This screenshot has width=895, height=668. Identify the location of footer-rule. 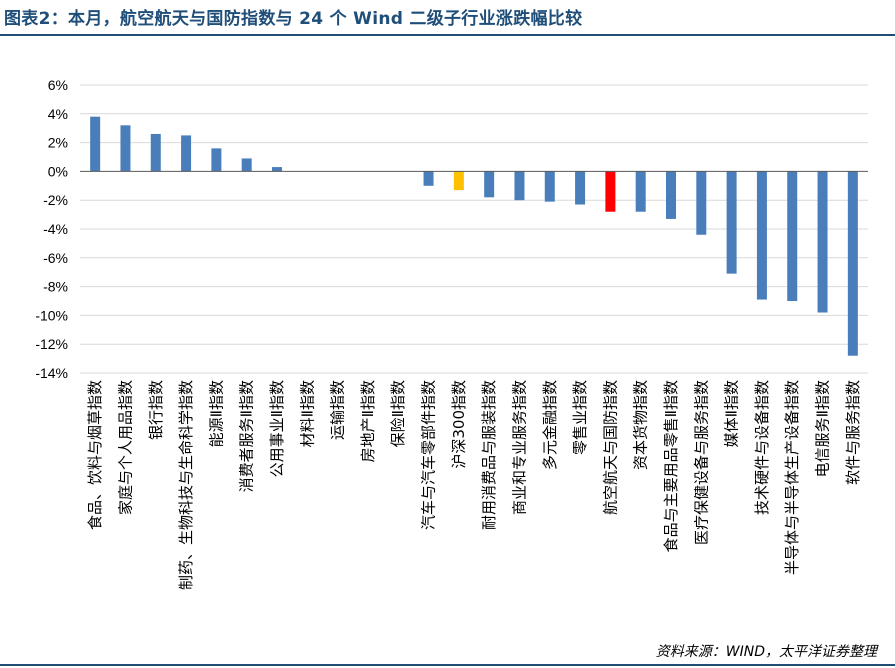
(447, 665).